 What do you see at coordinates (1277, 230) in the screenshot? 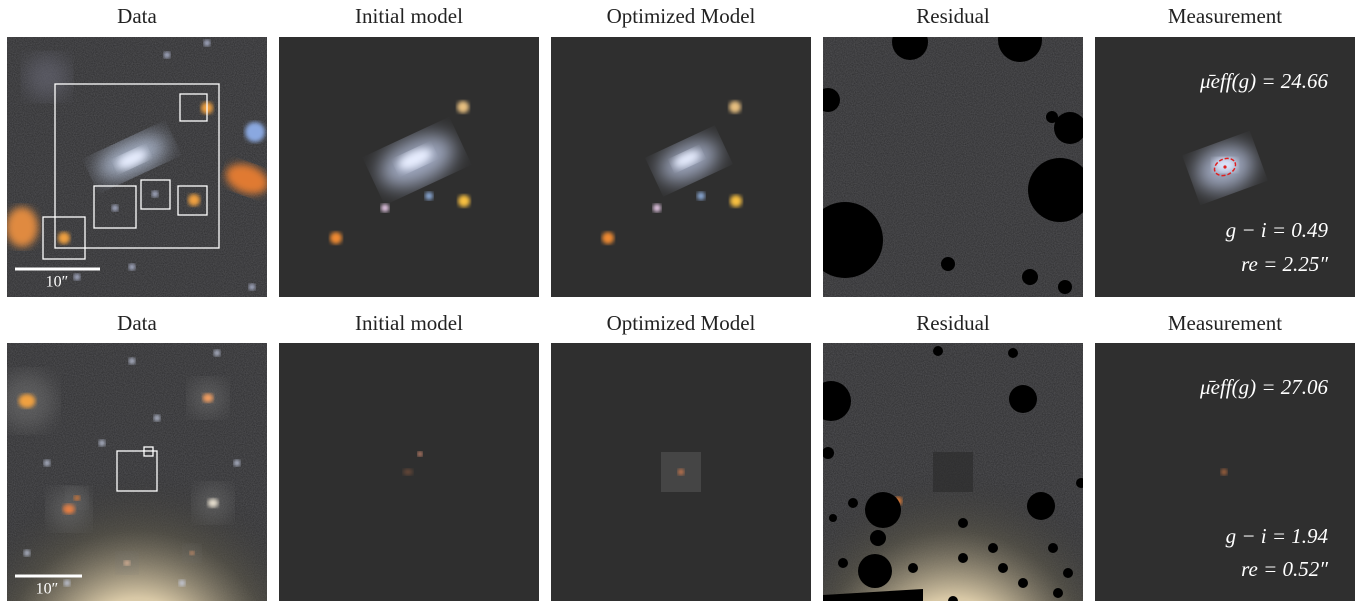
I see `measurement-color: g − i = 0.49` at bounding box center [1277, 230].